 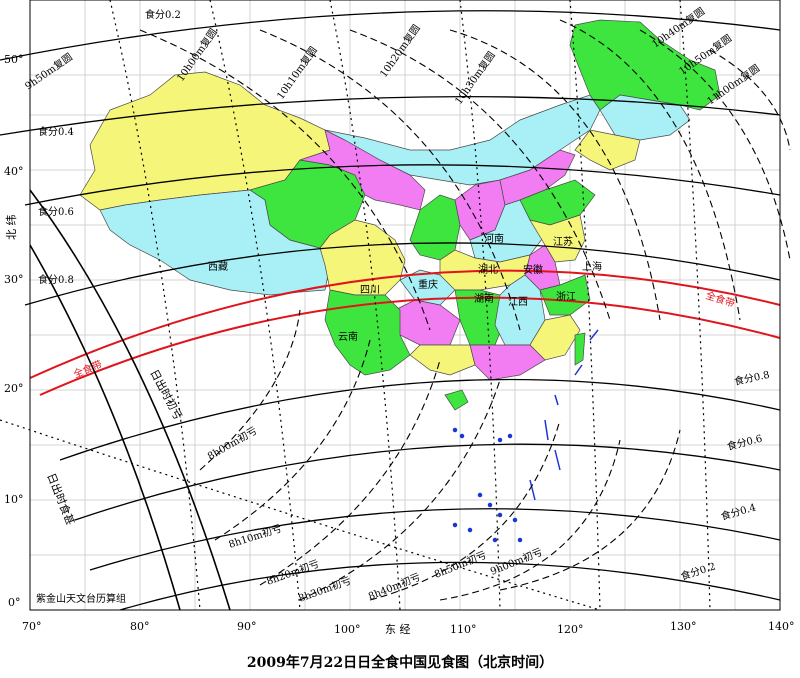 What do you see at coordinates (140, 626) in the screenshot?
I see `x-tick: 80°` at bounding box center [140, 626].